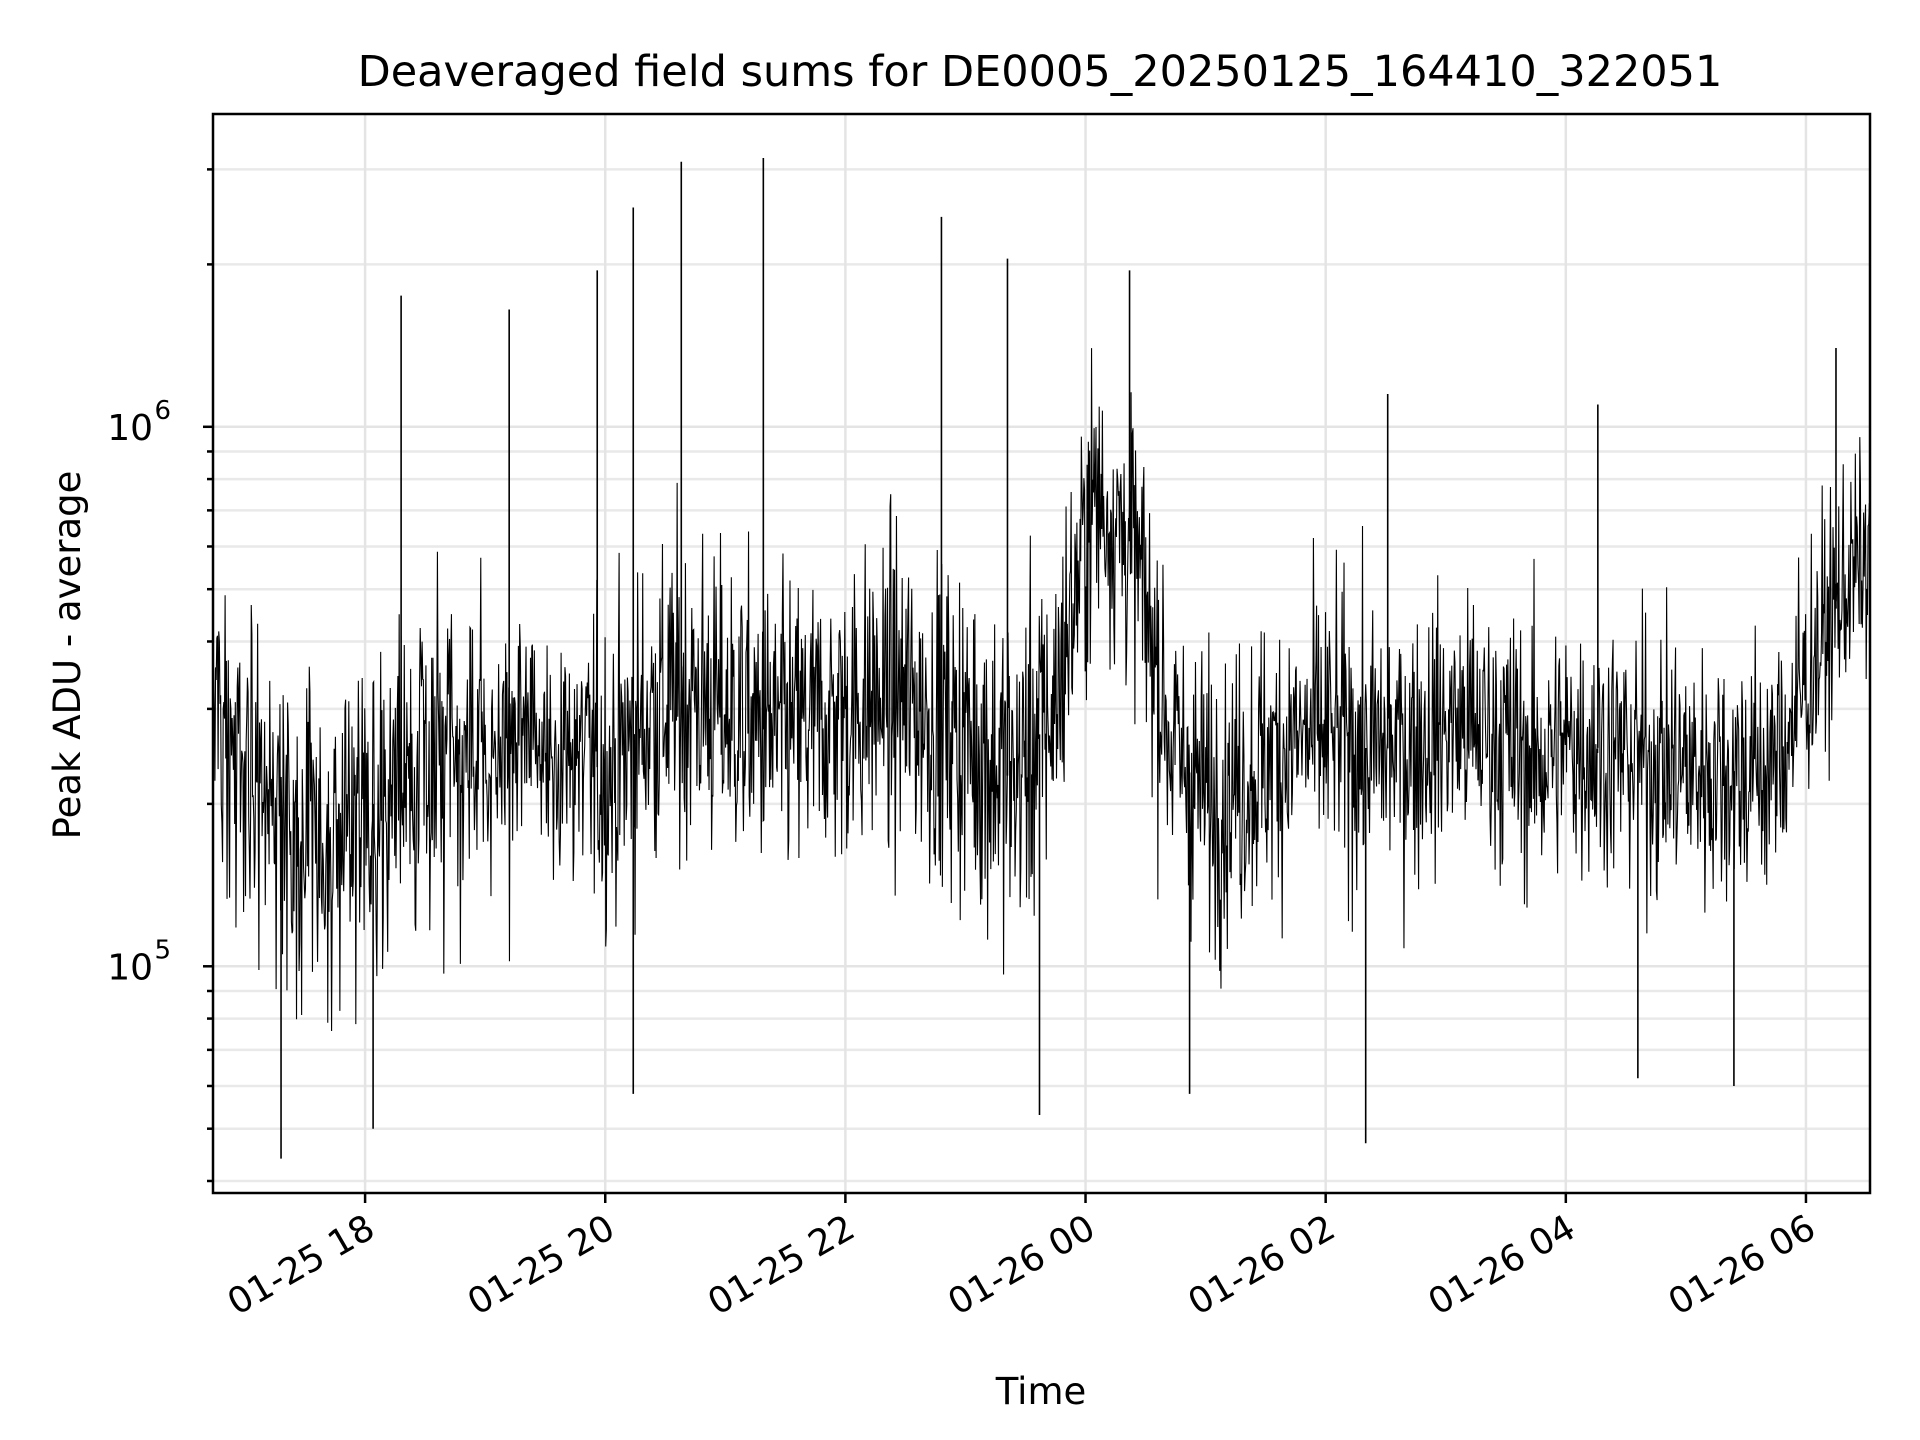  What do you see at coordinates (1041, 1391) in the screenshot?
I see `x-axis-label: Time` at bounding box center [1041, 1391].